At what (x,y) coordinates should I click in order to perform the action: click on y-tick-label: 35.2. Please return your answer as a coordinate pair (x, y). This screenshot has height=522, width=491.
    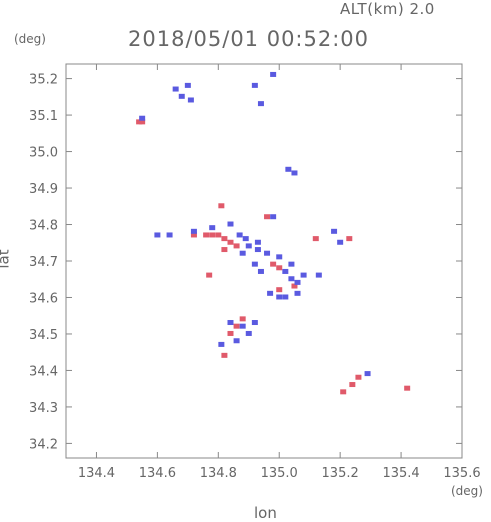
    Looking at the image, I should click on (43, 80).